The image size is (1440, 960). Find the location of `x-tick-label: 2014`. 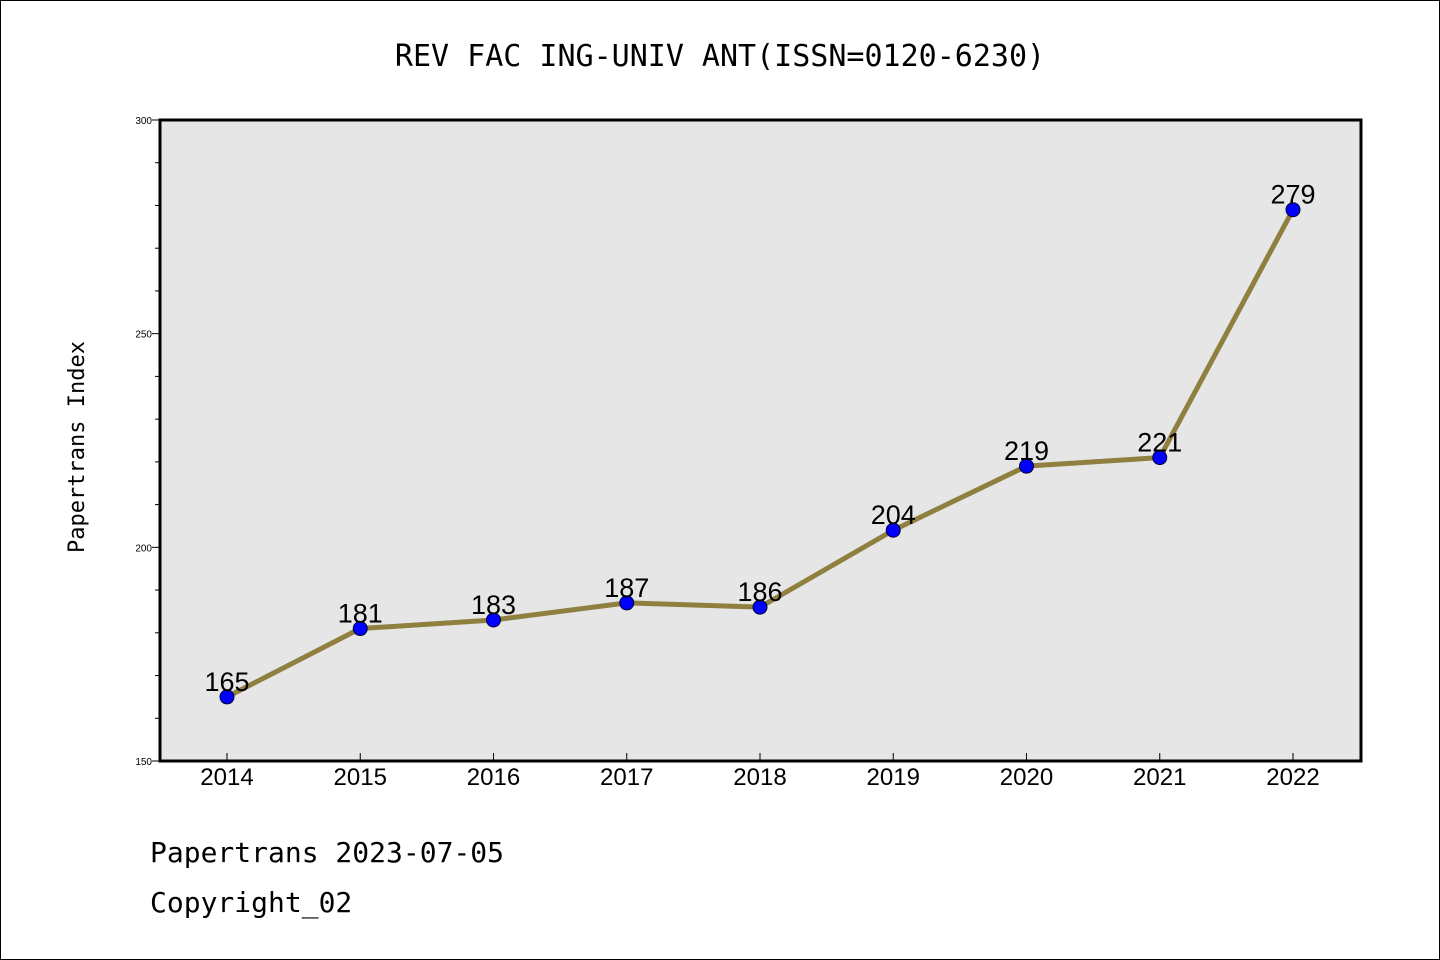

x-tick-label: 2014 is located at coordinates (226, 777).